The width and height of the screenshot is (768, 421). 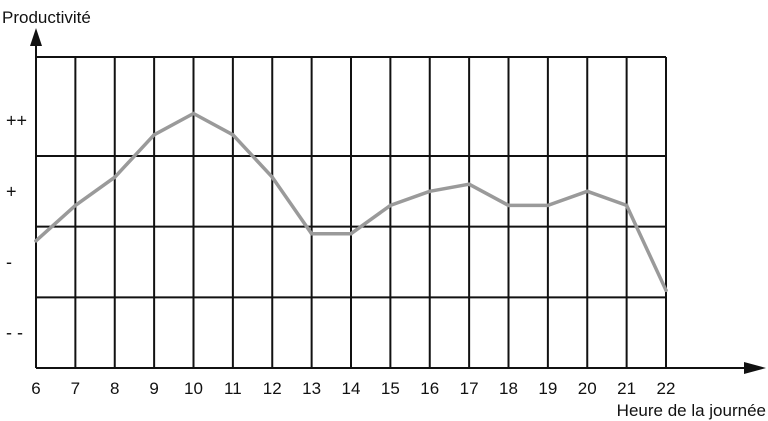 I want to click on y-tick-label: -, so click(x=9, y=262).